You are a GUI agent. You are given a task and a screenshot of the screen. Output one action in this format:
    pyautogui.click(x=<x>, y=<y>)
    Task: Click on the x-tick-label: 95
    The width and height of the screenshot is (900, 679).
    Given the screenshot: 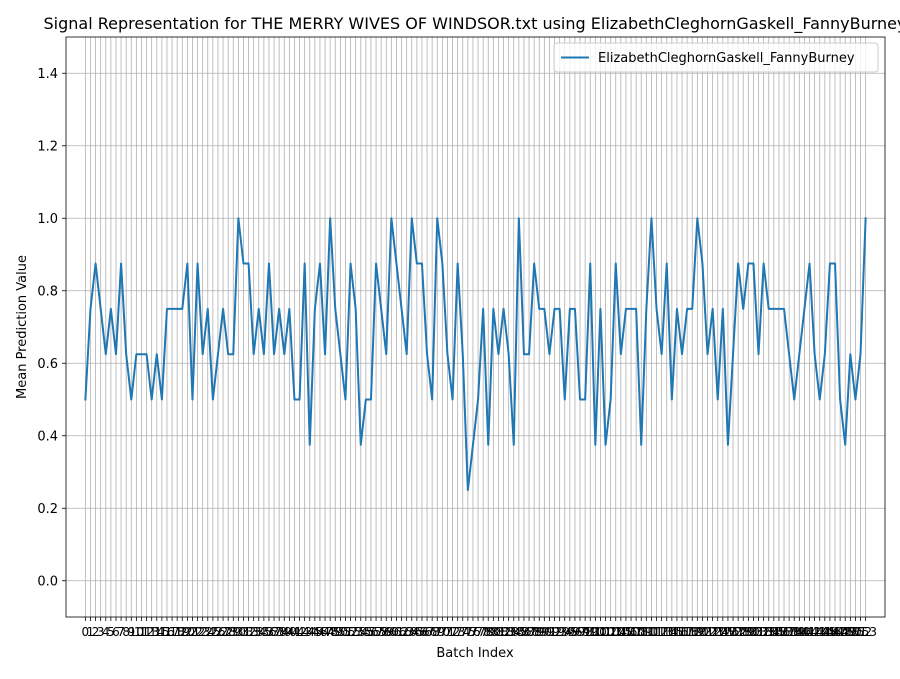 What is the action you would take?
    pyautogui.click(x=569, y=632)
    